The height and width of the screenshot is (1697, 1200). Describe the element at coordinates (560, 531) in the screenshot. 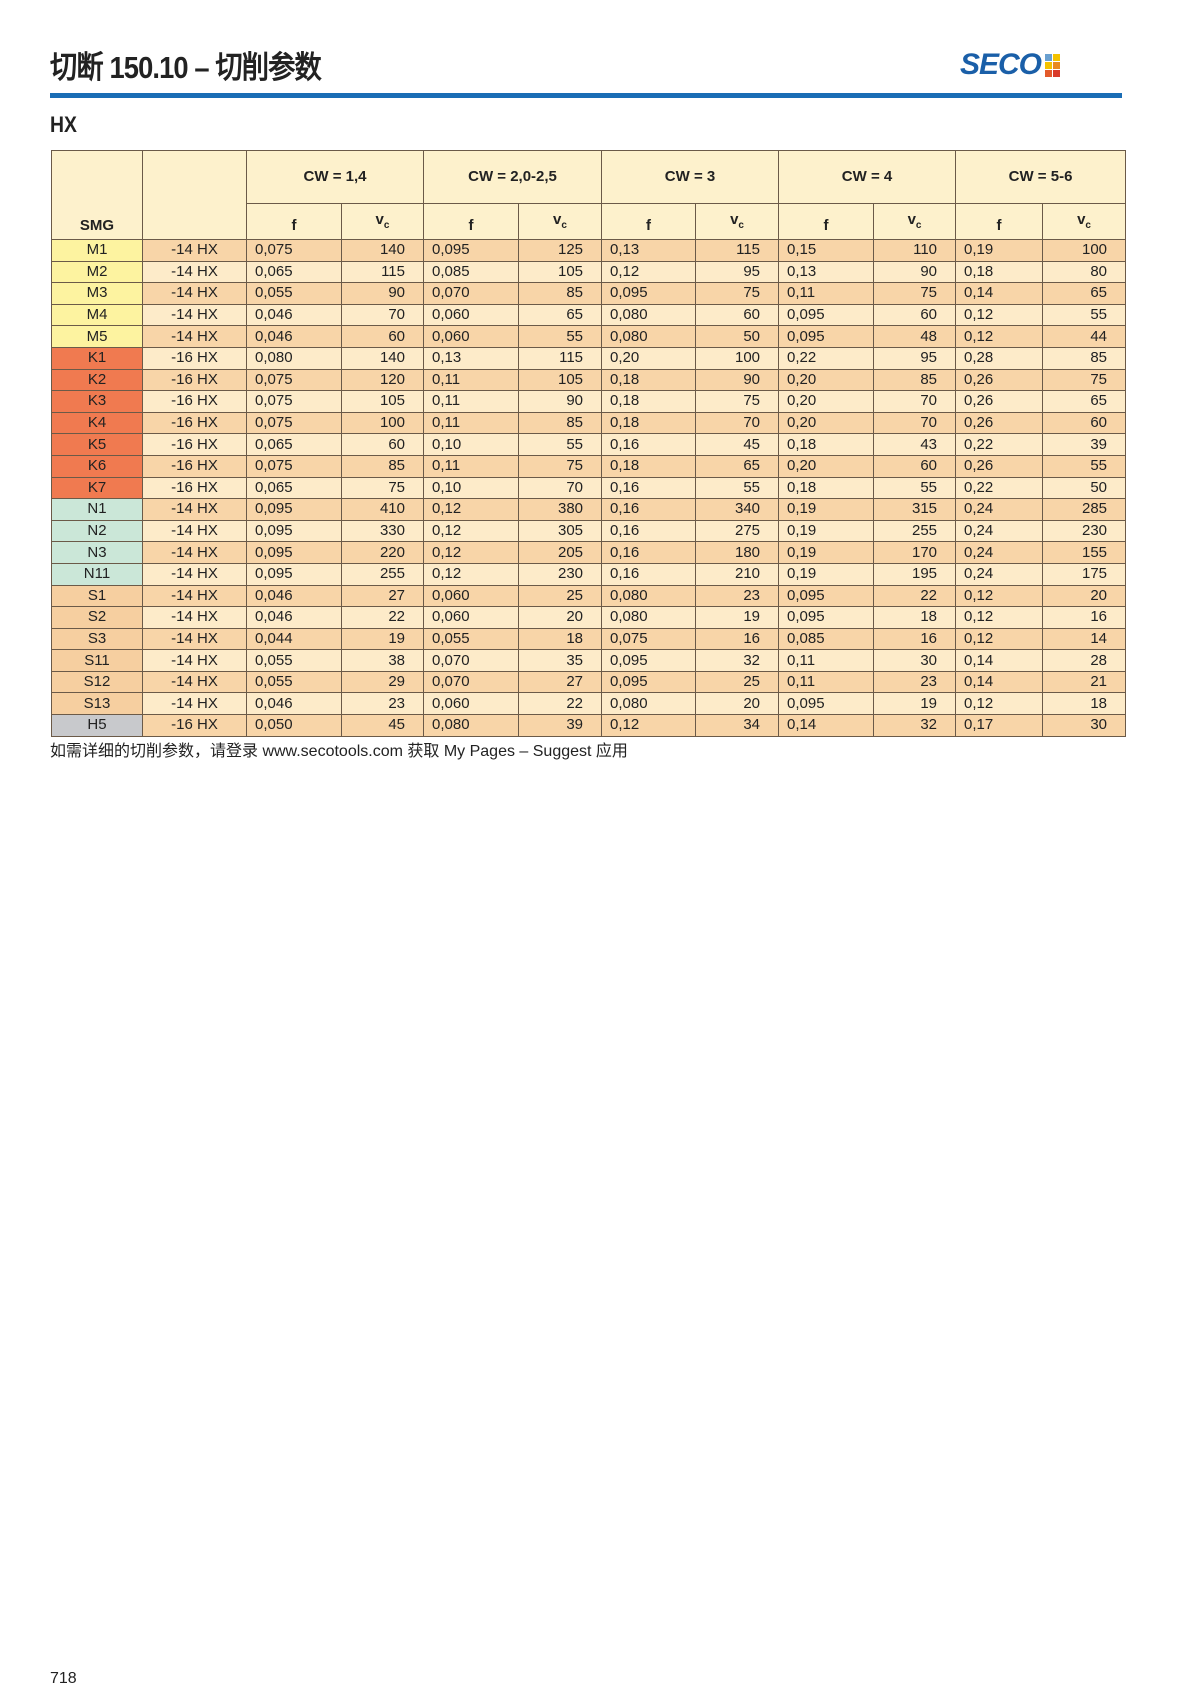

I see `speed-cell: 305` at that location.